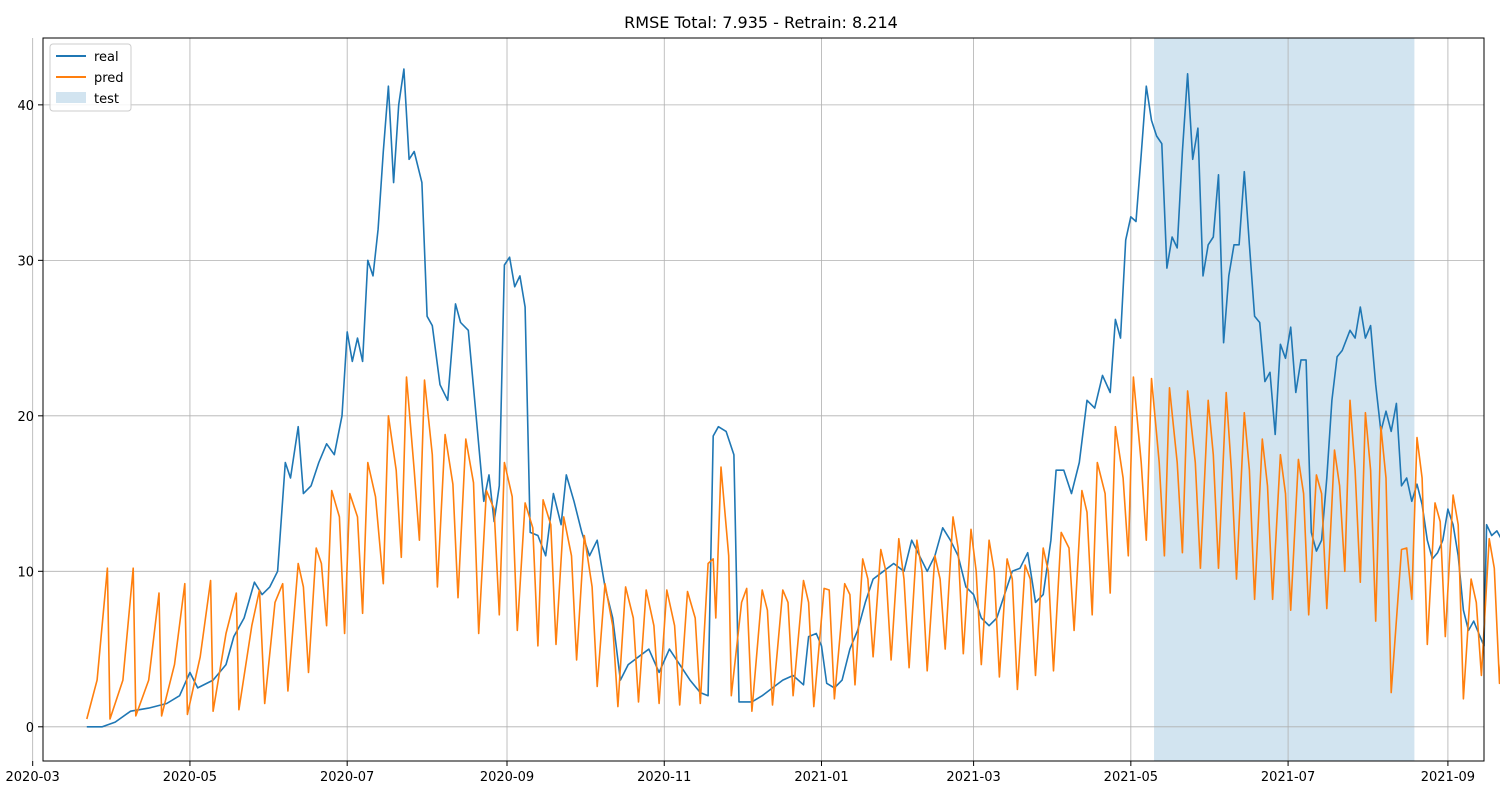  Describe the element at coordinates (25, 572) in the screenshot. I see `y-tick-label: 10` at that location.